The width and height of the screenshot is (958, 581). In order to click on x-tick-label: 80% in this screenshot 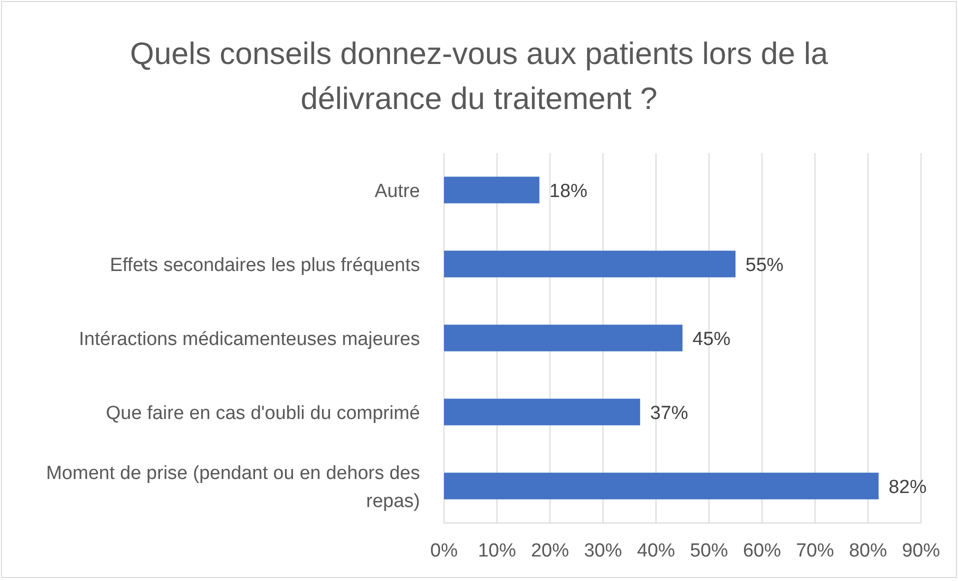, I will do `click(868, 551)`.